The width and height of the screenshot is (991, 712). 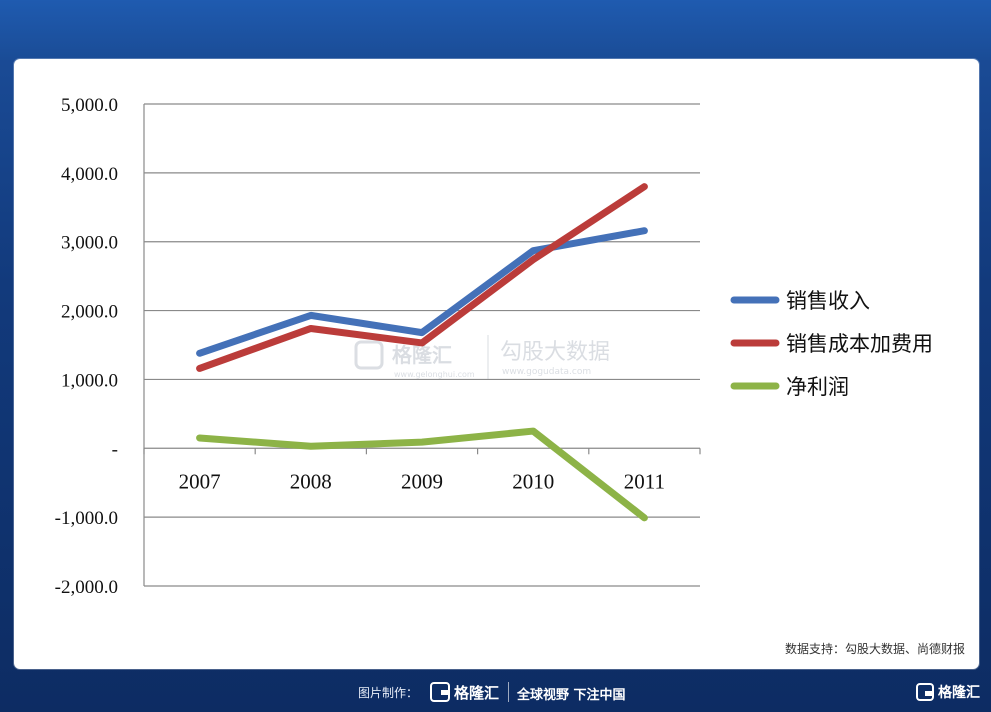 What do you see at coordinates (925, 692) in the screenshot?
I see `corner-logo-icon` at bounding box center [925, 692].